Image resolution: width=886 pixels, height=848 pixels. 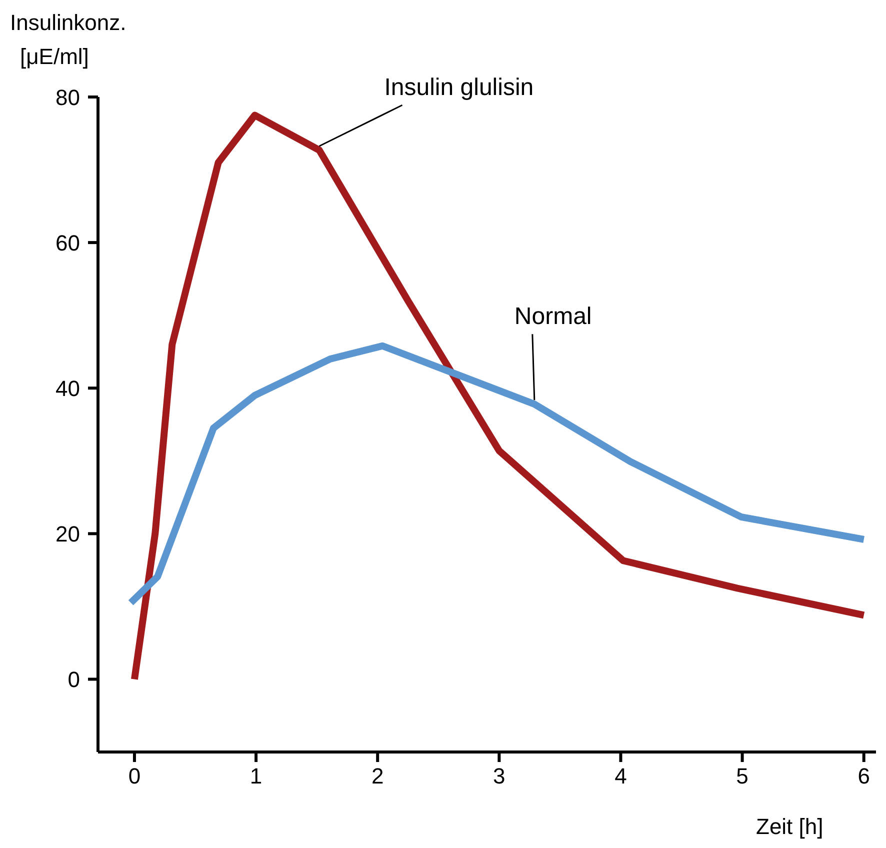 What do you see at coordinates (68, 97) in the screenshot?
I see `y-tick-label: 80` at bounding box center [68, 97].